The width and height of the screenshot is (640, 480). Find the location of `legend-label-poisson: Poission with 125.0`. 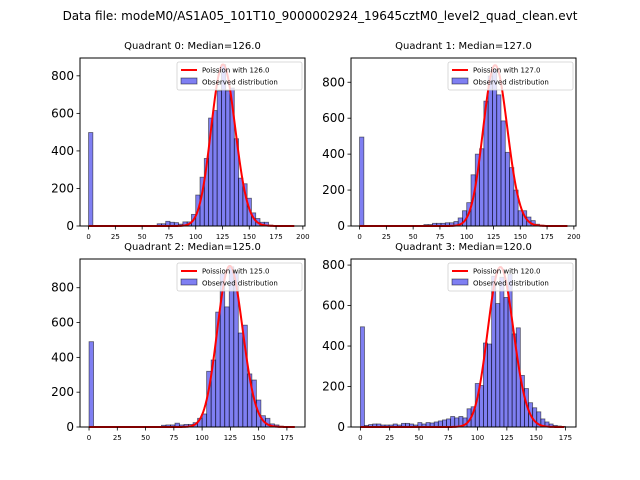

legend-label-poisson: Poission with 125.0 is located at coordinates (236, 272).